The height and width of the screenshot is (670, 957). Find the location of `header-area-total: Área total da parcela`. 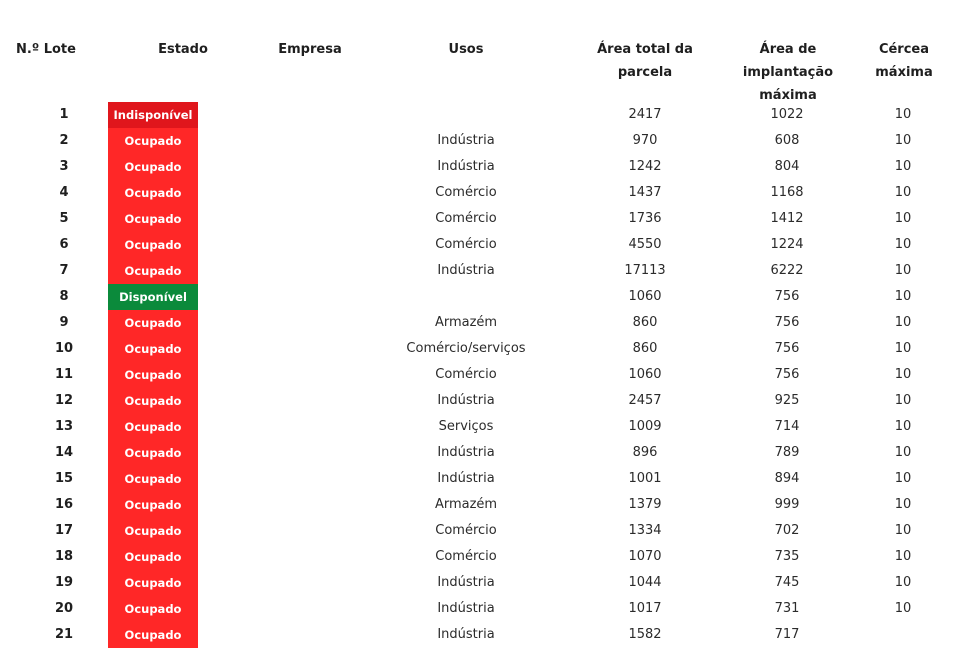

header-area-total: Área total da parcela is located at coordinates (645, 61).